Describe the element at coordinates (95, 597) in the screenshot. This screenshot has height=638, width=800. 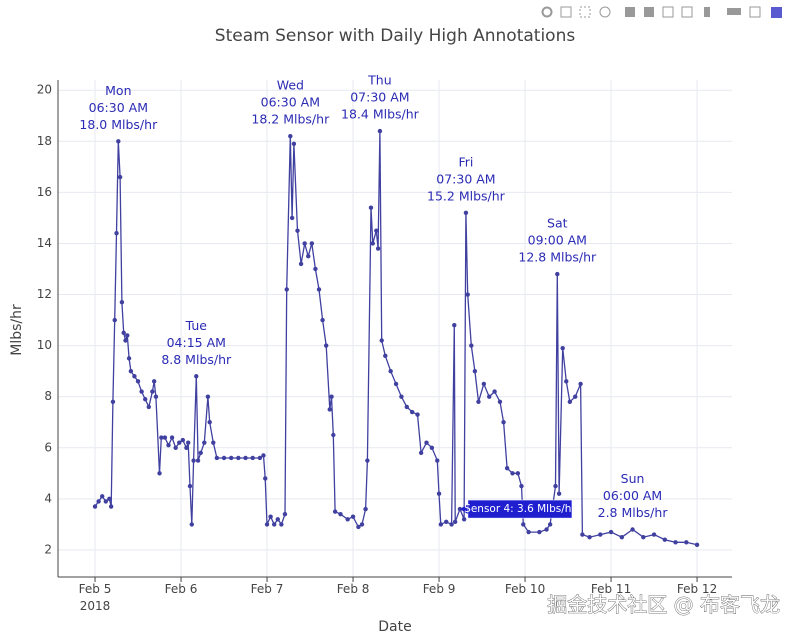
I see `x-tick-label: Feb 5 2018` at that location.